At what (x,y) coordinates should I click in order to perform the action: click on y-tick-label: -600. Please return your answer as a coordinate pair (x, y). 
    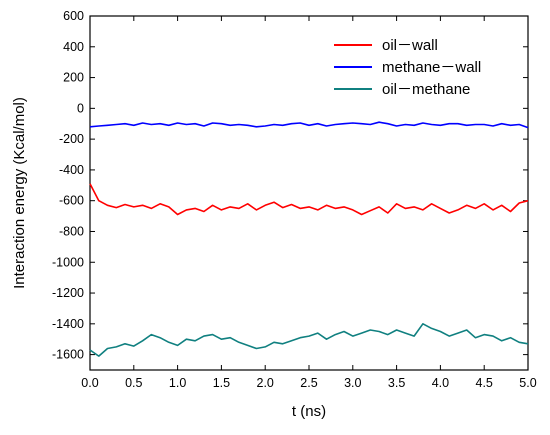
    Looking at the image, I should click on (71, 201).